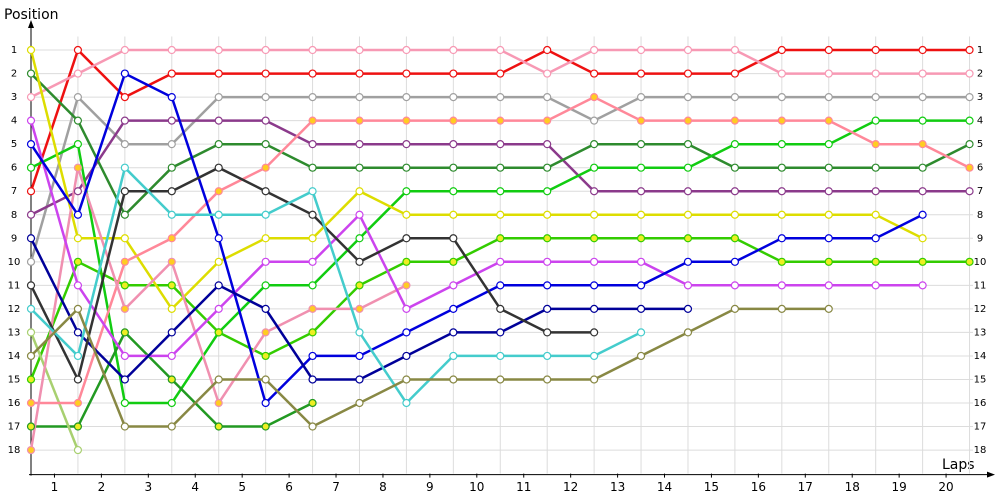 This screenshot has width=1000, height=500. Describe the element at coordinates (14, 427) in the screenshot. I see `y-tick-label: 17` at that location.